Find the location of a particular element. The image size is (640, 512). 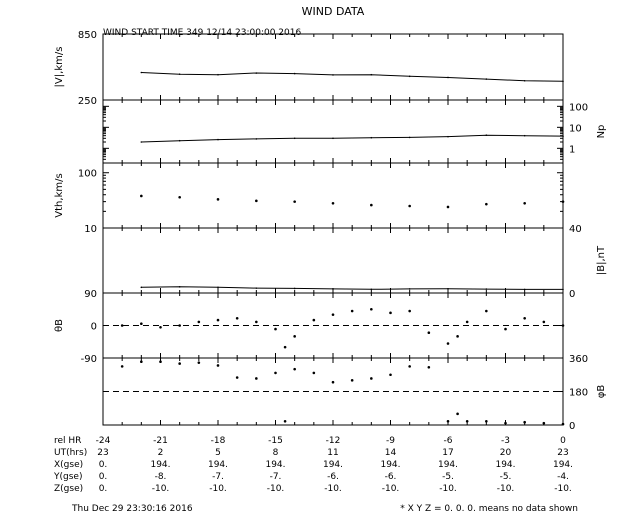

y-axis-label-speed: |V|,km/s is located at coordinates (59, 67).